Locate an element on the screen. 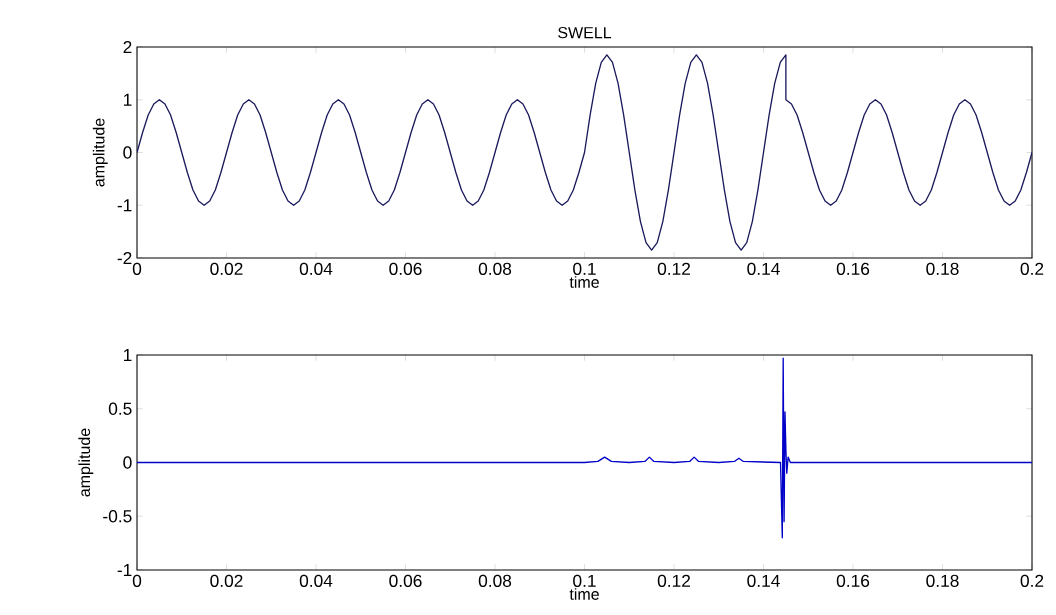 Image resolution: width=1056 pixels, height=615 pixels. y-tick-label: 2 is located at coordinates (127, 47).